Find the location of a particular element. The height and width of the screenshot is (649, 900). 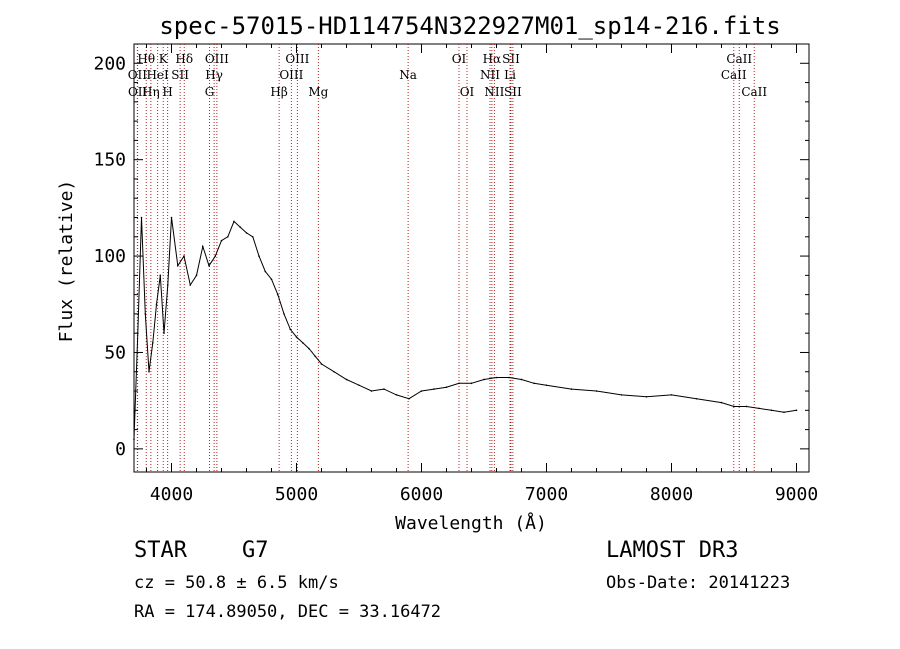

x-tick-label-5: 9000 is located at coordinates (796, 494).